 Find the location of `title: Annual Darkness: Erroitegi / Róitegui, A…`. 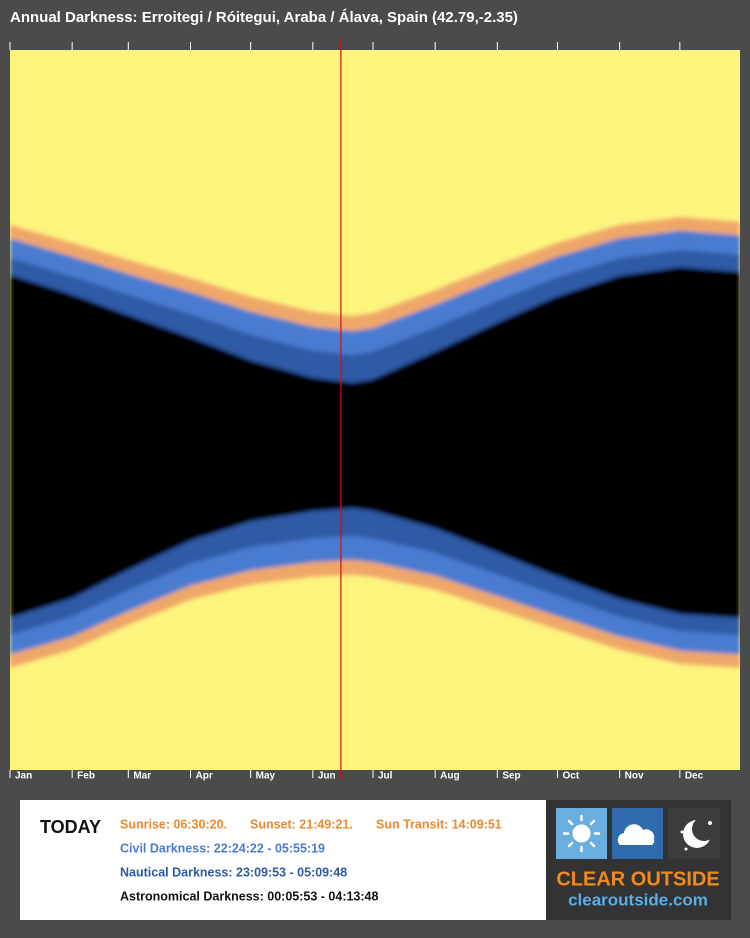

title: Annual Darkness: Erroitegi / Róitegui, A… is located at coordinates (264, 17).